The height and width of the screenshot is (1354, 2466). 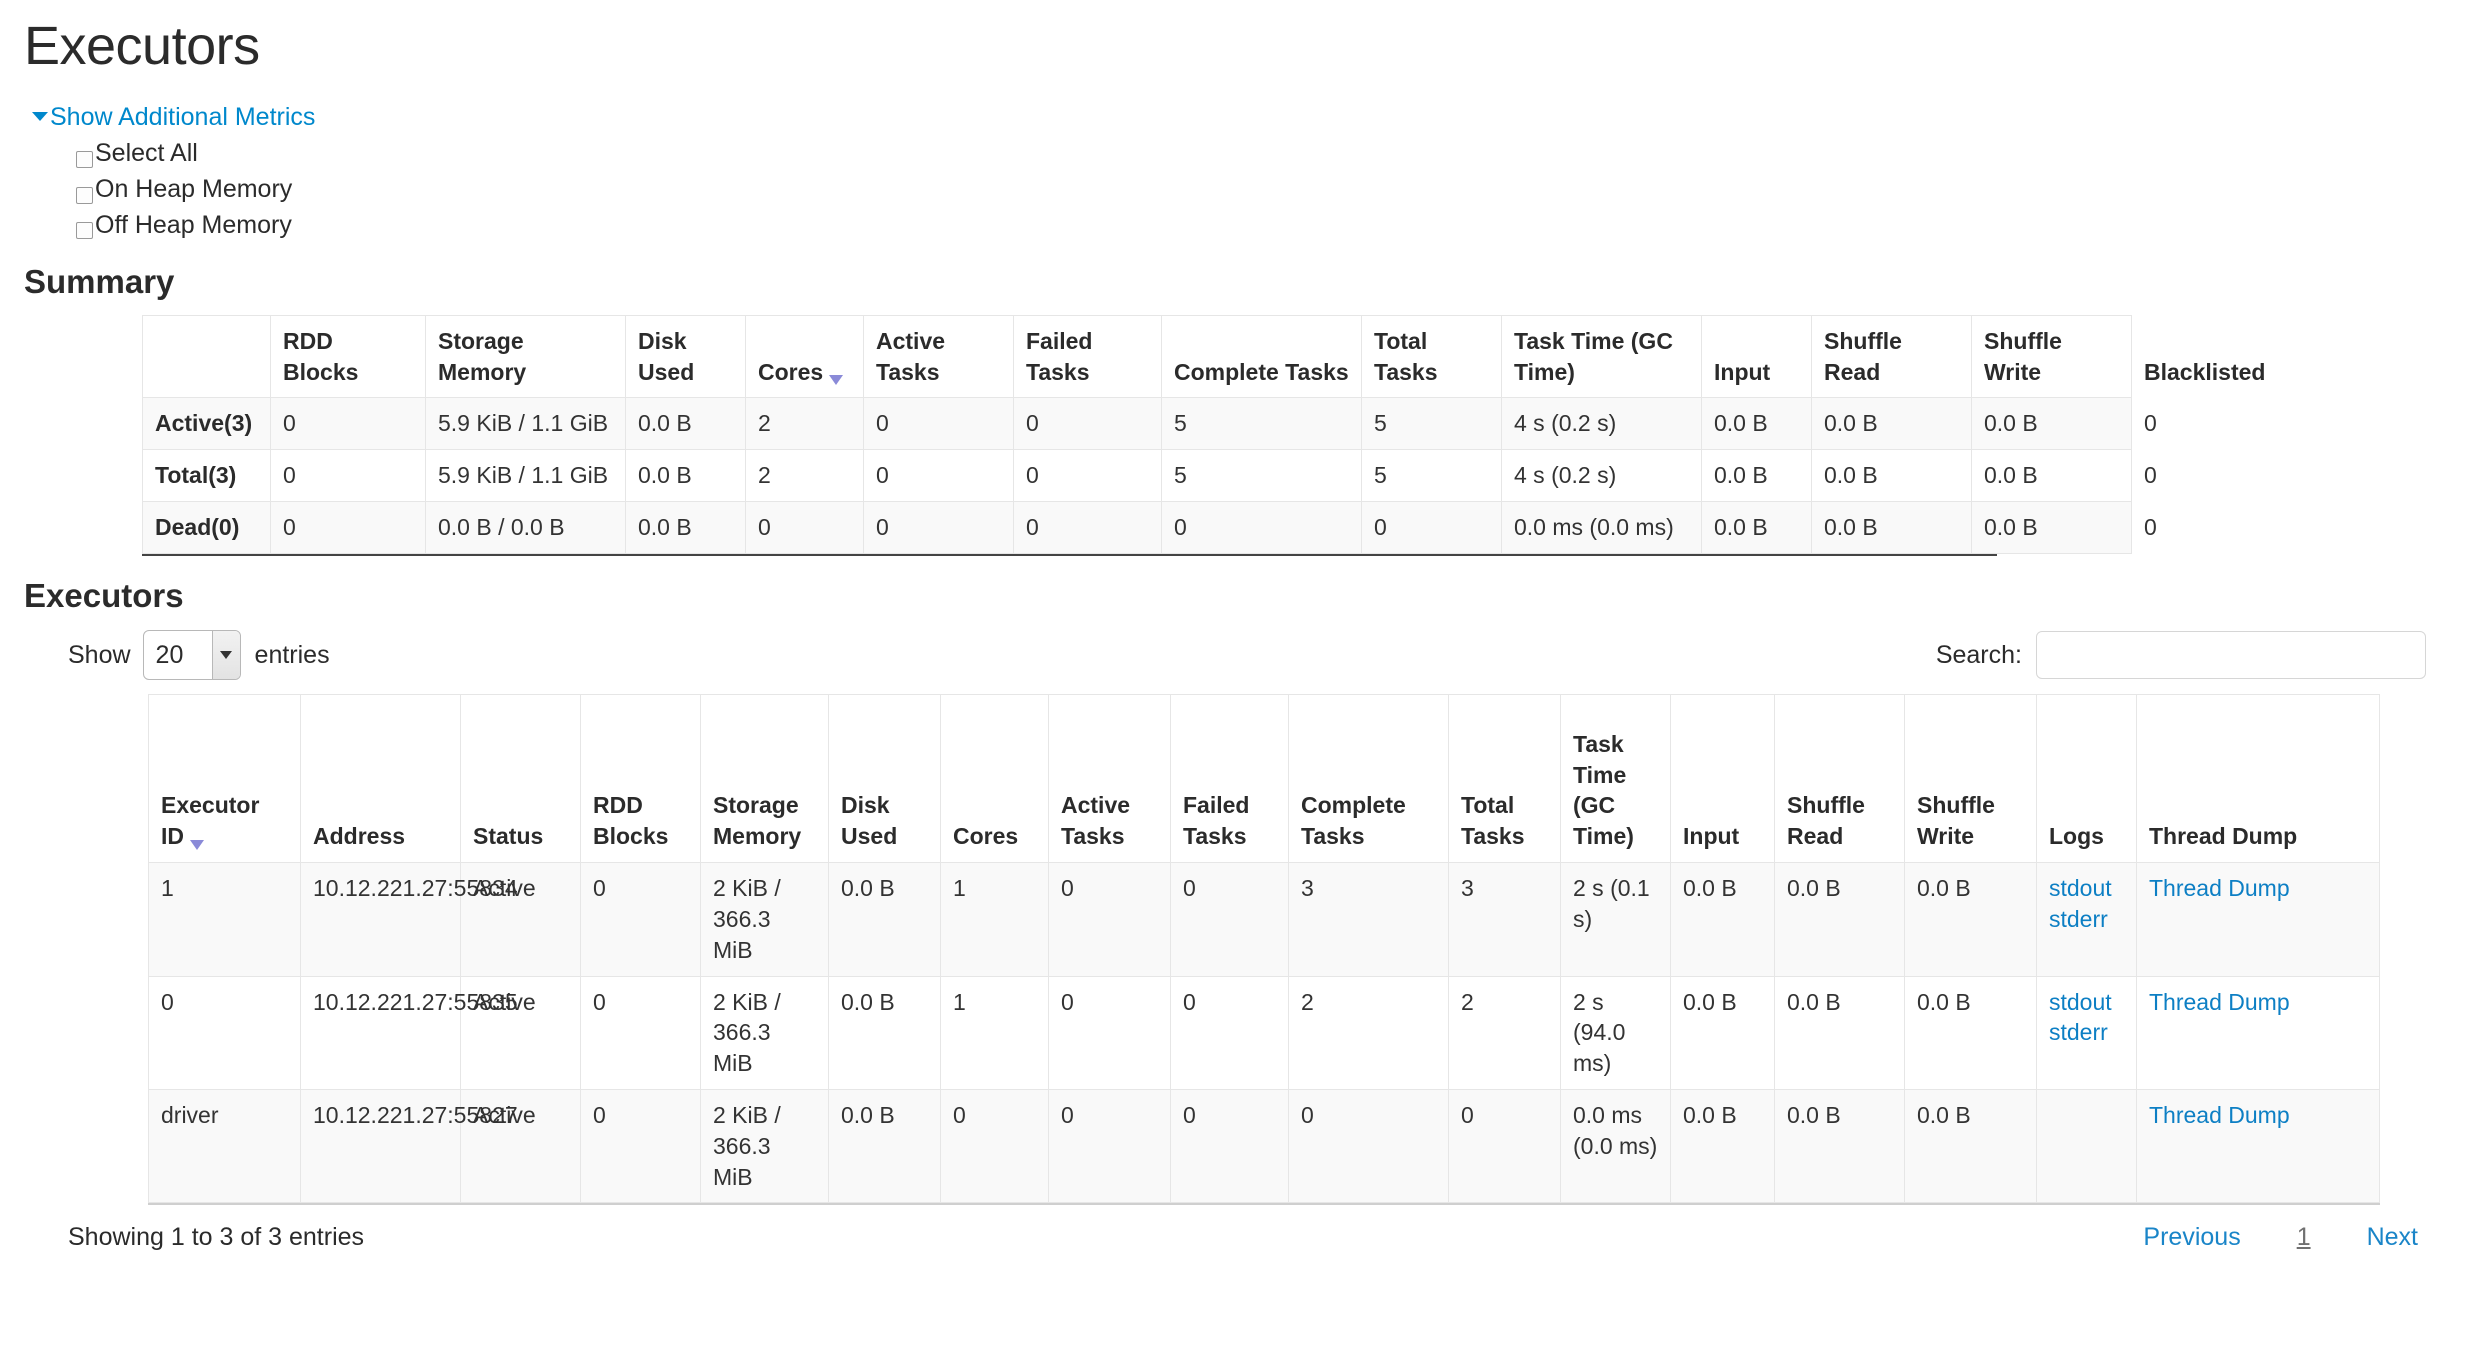 I want to click on summary-col-active-tasks: Active Tasks, so click(x=938, y=356).